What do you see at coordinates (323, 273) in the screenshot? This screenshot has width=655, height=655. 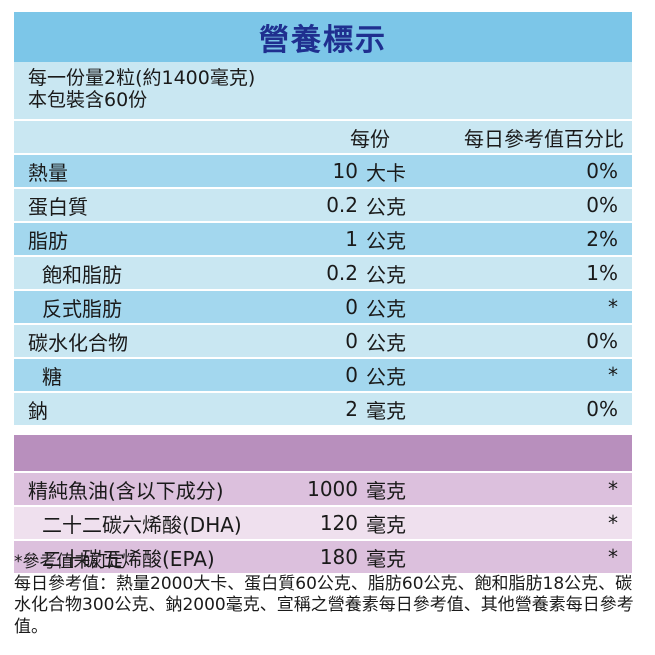 I see `nutrient-row-saturated-fat: 飽和脂肪 0.2 公克 1%` at bounding box center [323, 273].